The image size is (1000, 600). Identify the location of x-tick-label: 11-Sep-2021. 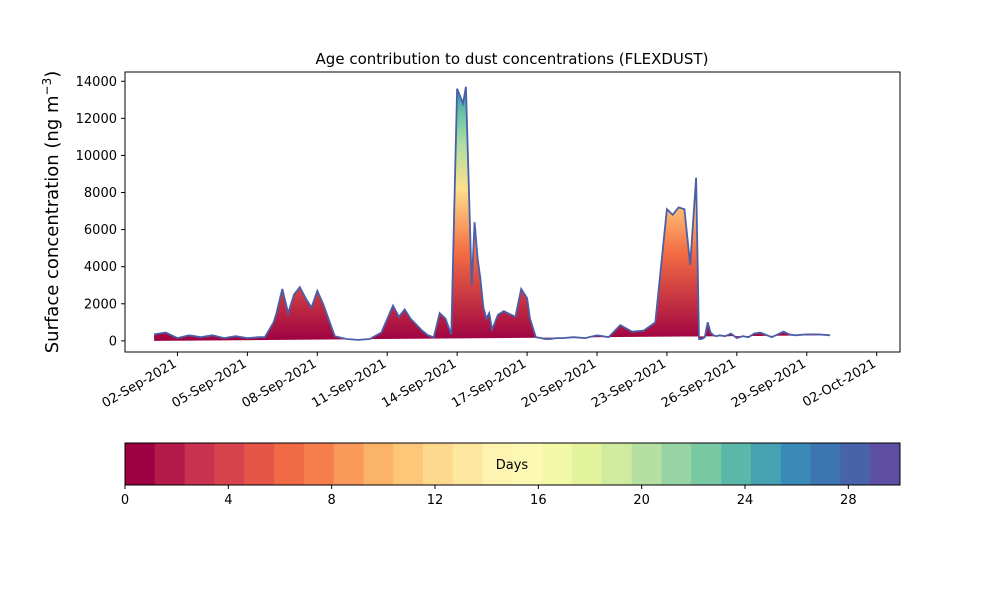
(349, 383).